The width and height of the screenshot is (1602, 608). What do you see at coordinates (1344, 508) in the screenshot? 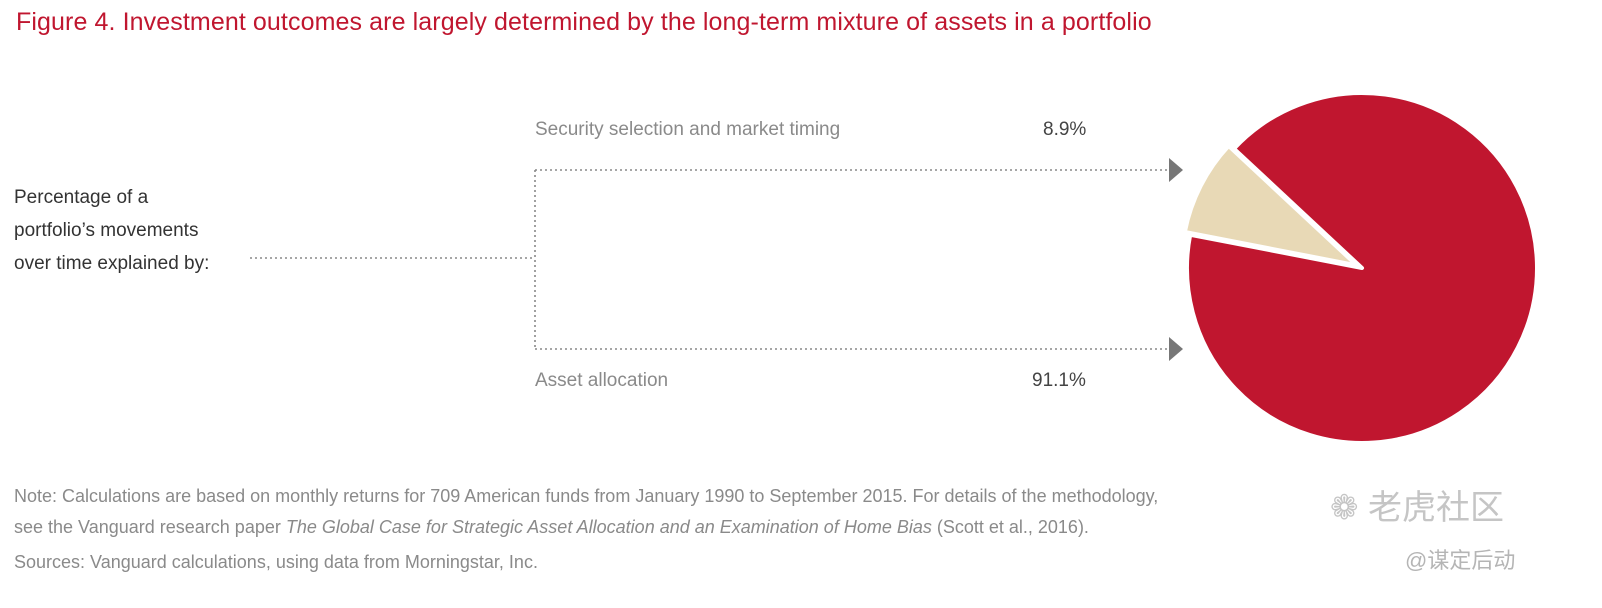
I see `watermark-paw-icon: ❁` at bounding box center [1344, 508].